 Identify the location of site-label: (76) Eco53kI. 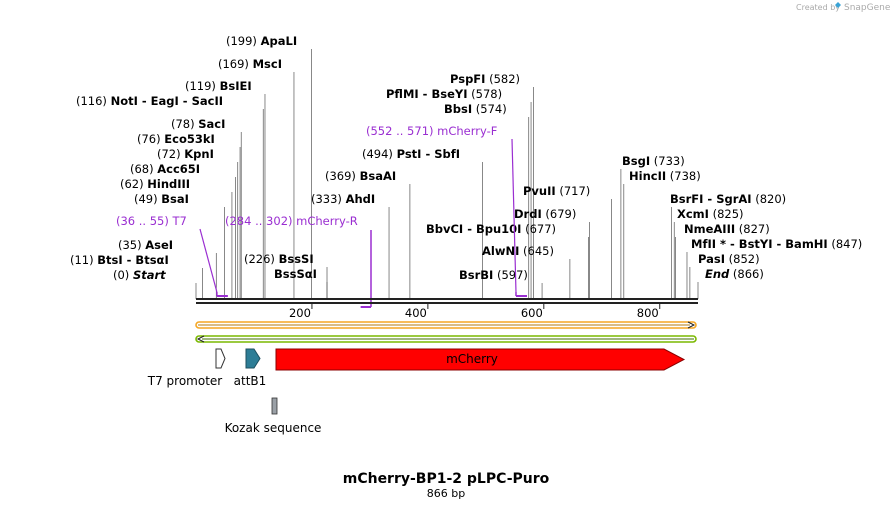
(176, 139).